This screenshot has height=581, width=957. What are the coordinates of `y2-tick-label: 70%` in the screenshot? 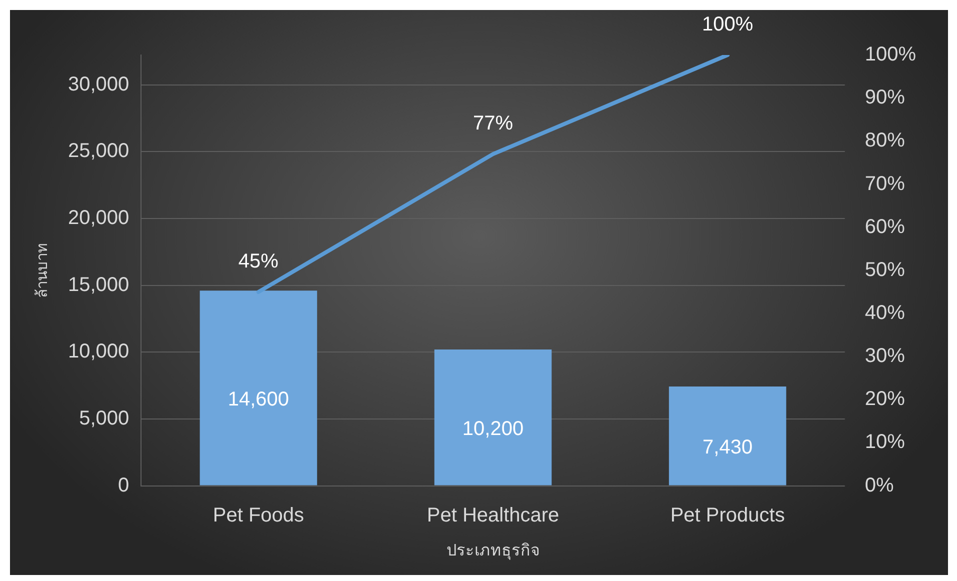 It's located at (885, 183).